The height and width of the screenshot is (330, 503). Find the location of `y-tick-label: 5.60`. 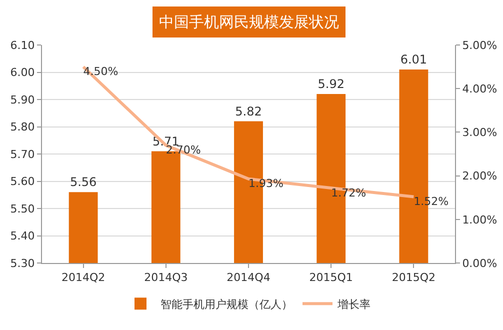

y-tick-label: 5.60 is located at coordinates (22, 181).